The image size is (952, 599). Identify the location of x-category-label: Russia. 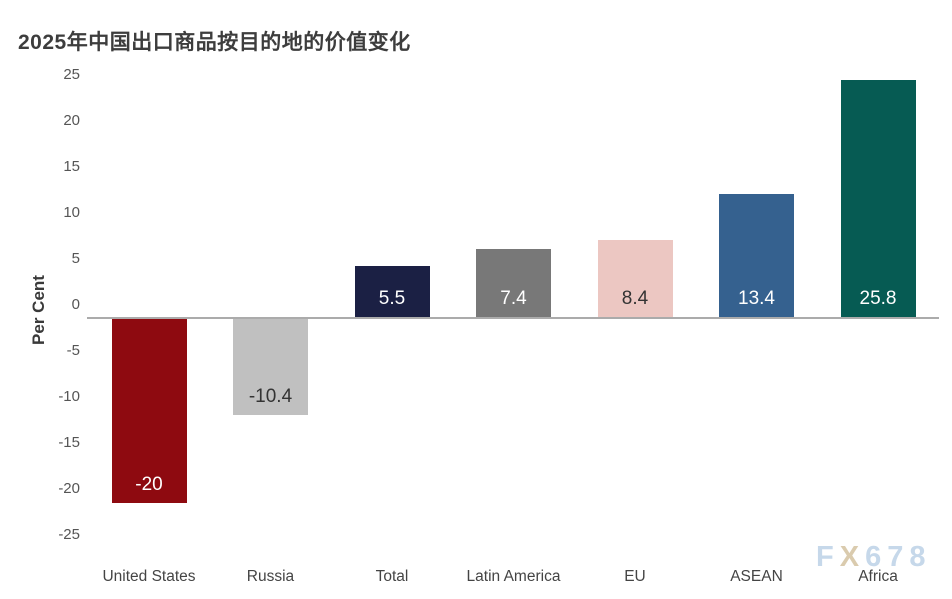
(270, 576).